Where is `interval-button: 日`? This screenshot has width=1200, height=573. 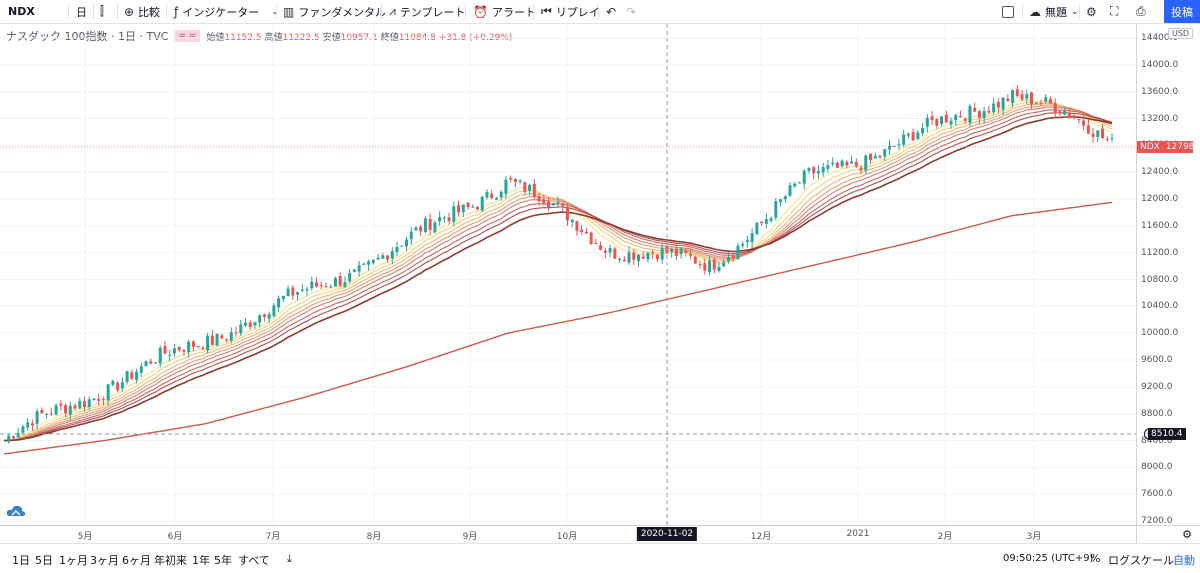 interval-button: 日 is located at coordinates (81, 11).